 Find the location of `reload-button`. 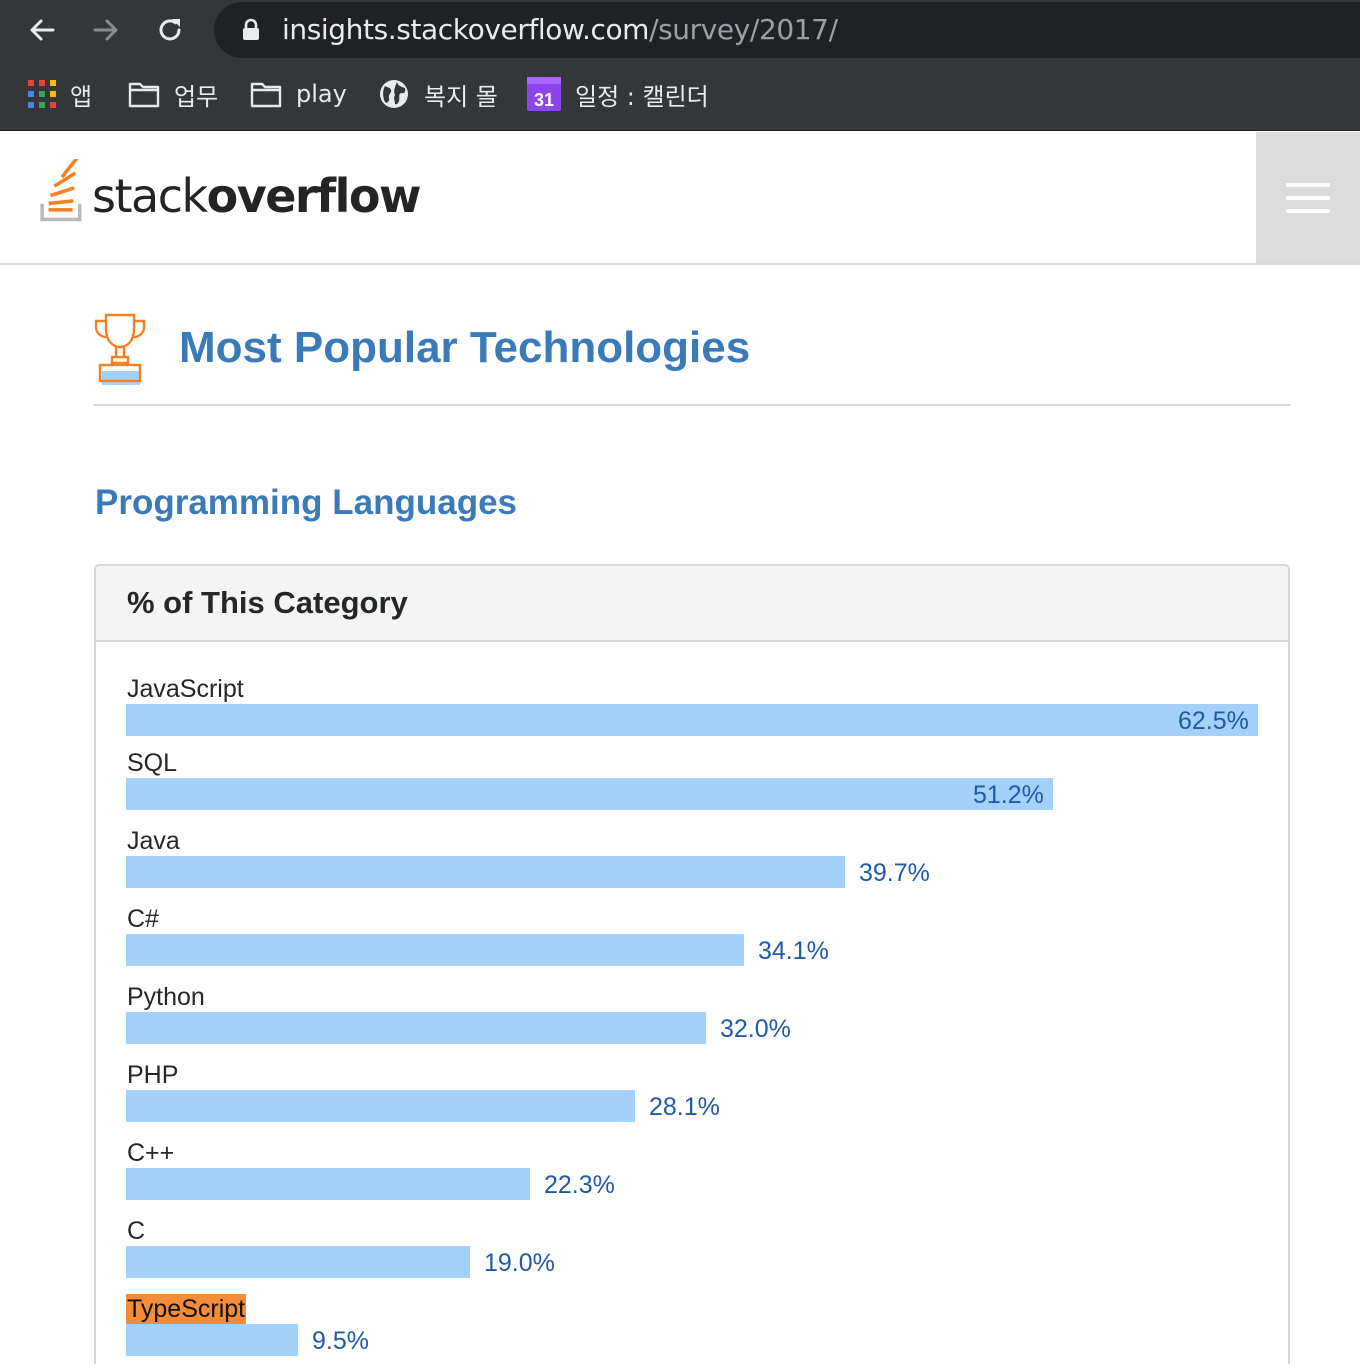

reload-button is located at coordinates (170, 30).